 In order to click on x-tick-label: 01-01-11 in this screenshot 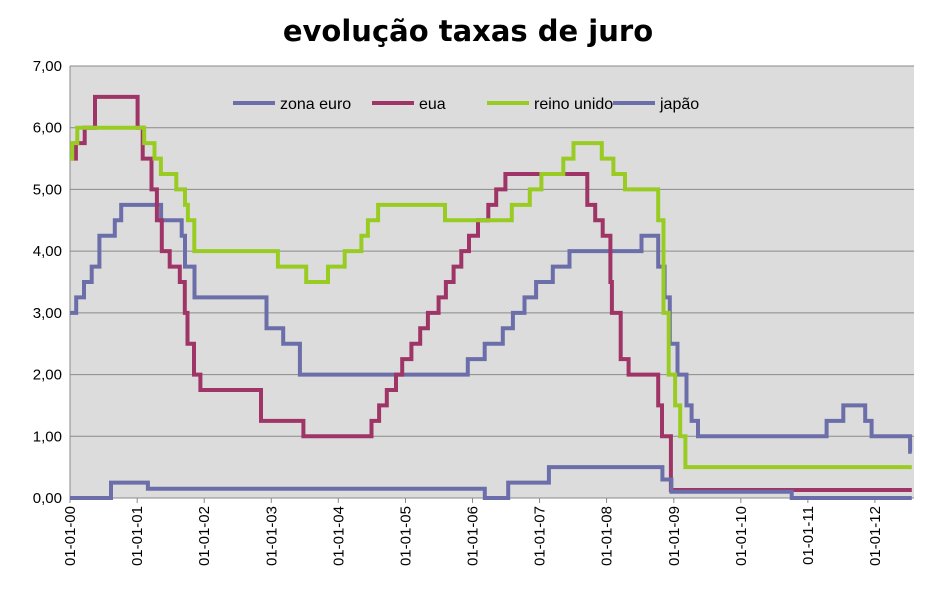, I will do `click(808, 535)`.